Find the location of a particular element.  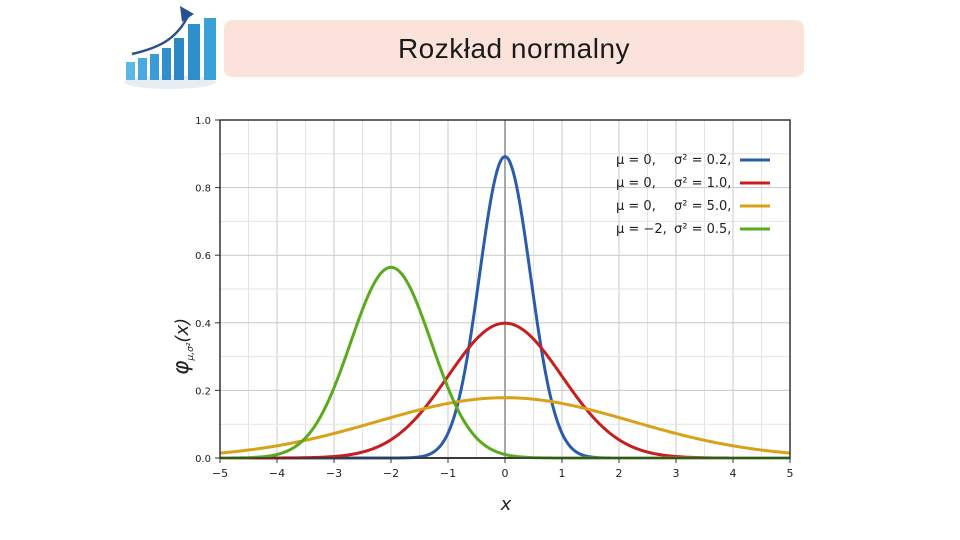

x-tick-label: −4 is located at coordinates (277, 473).